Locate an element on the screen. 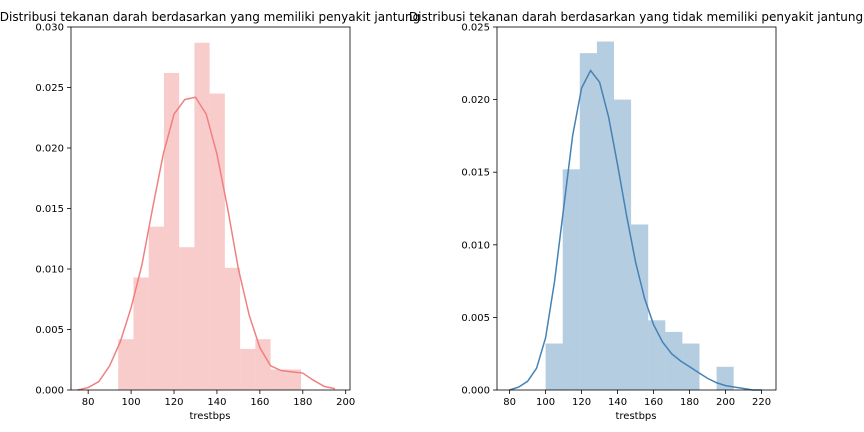 The image size is (864, 432). x-axis-ticks: 80 100 120 140 160 180 200 is located at coordinates (218, 399).